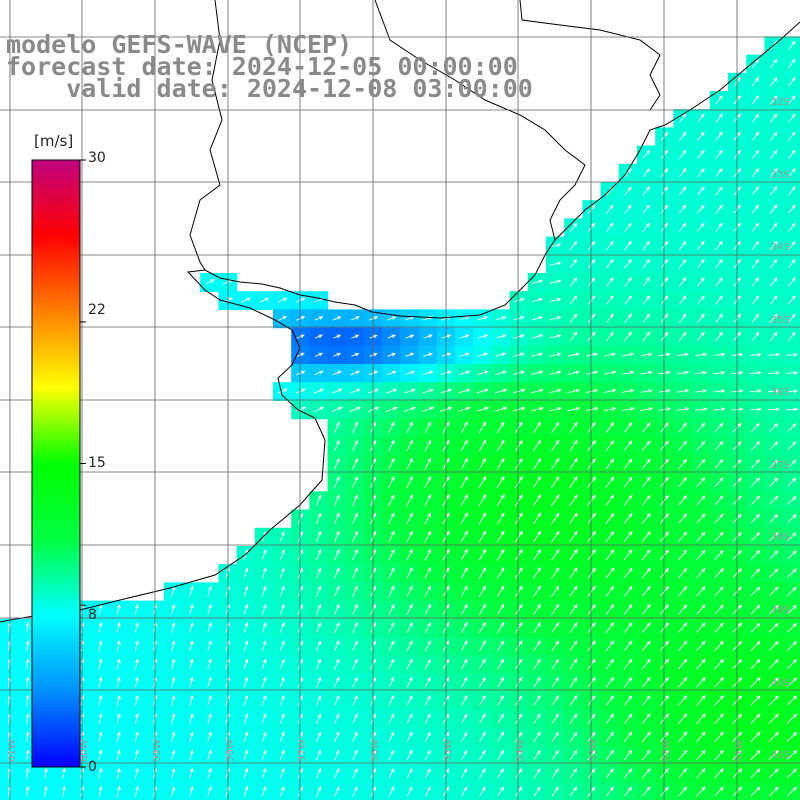 The width and height of the screenshot is (800, 800). What do you see at coordinates (92, 767) in the screenshot?
I see `colorbar-tick-0: 0` at bounding box center [92, 767].